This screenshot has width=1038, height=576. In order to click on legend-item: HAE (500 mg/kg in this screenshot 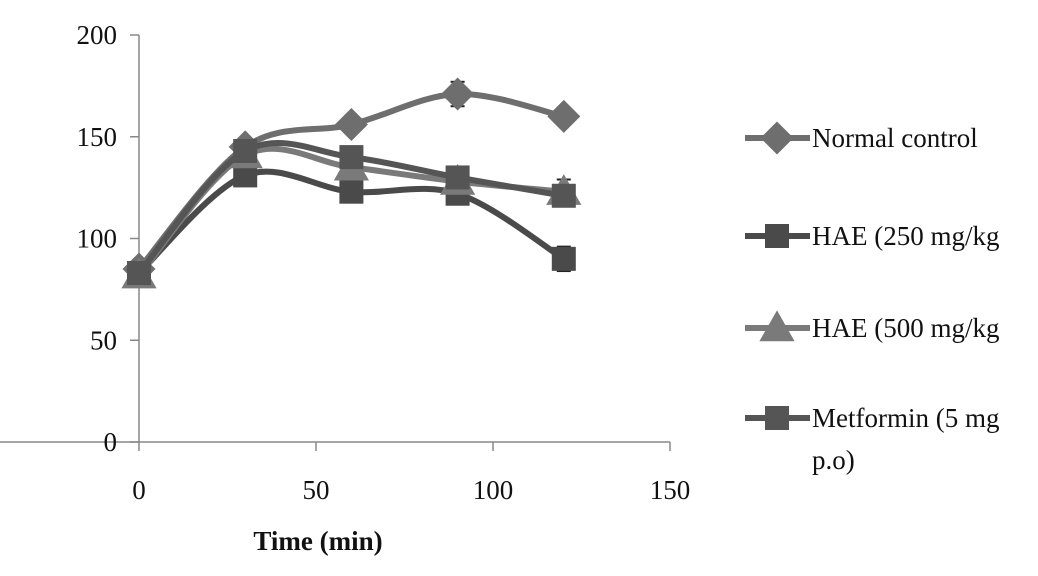, I will do `click(872, 326)`.